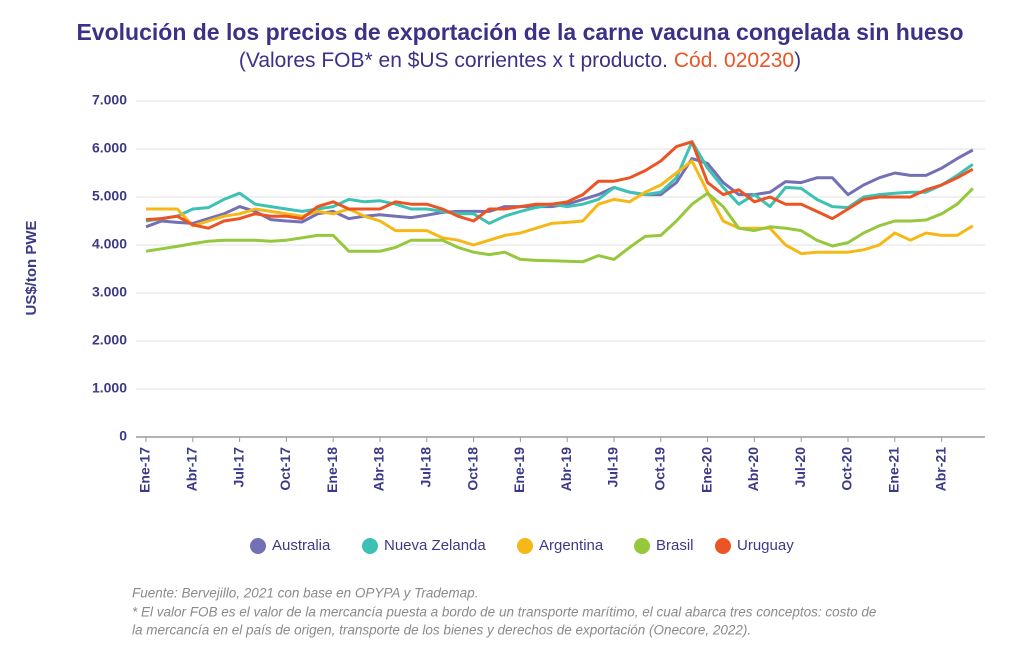 This screenshot has width=1023, height=661. Describe the element at coordinates (800, 467) in the screenshot. I see `x-tick-label: Jul-20` at that location.